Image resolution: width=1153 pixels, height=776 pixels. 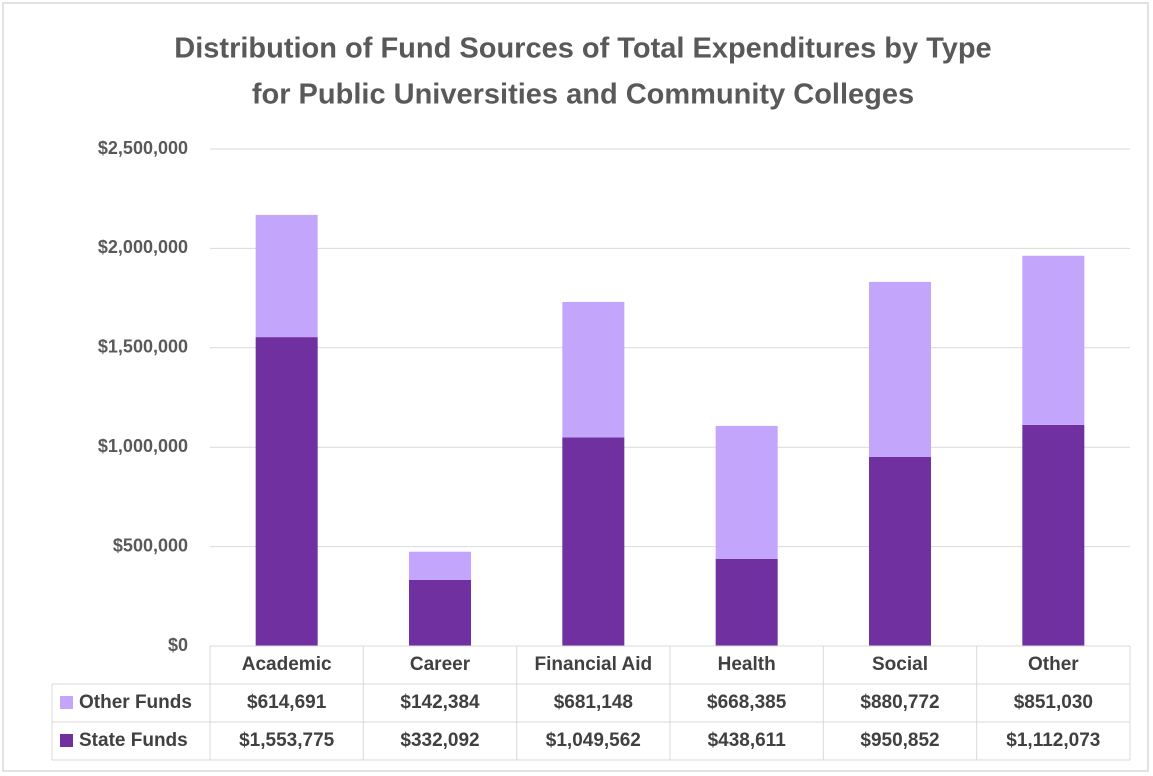 I want to click on y-tick-label: $1,000,000, so click(x=143, y=446).